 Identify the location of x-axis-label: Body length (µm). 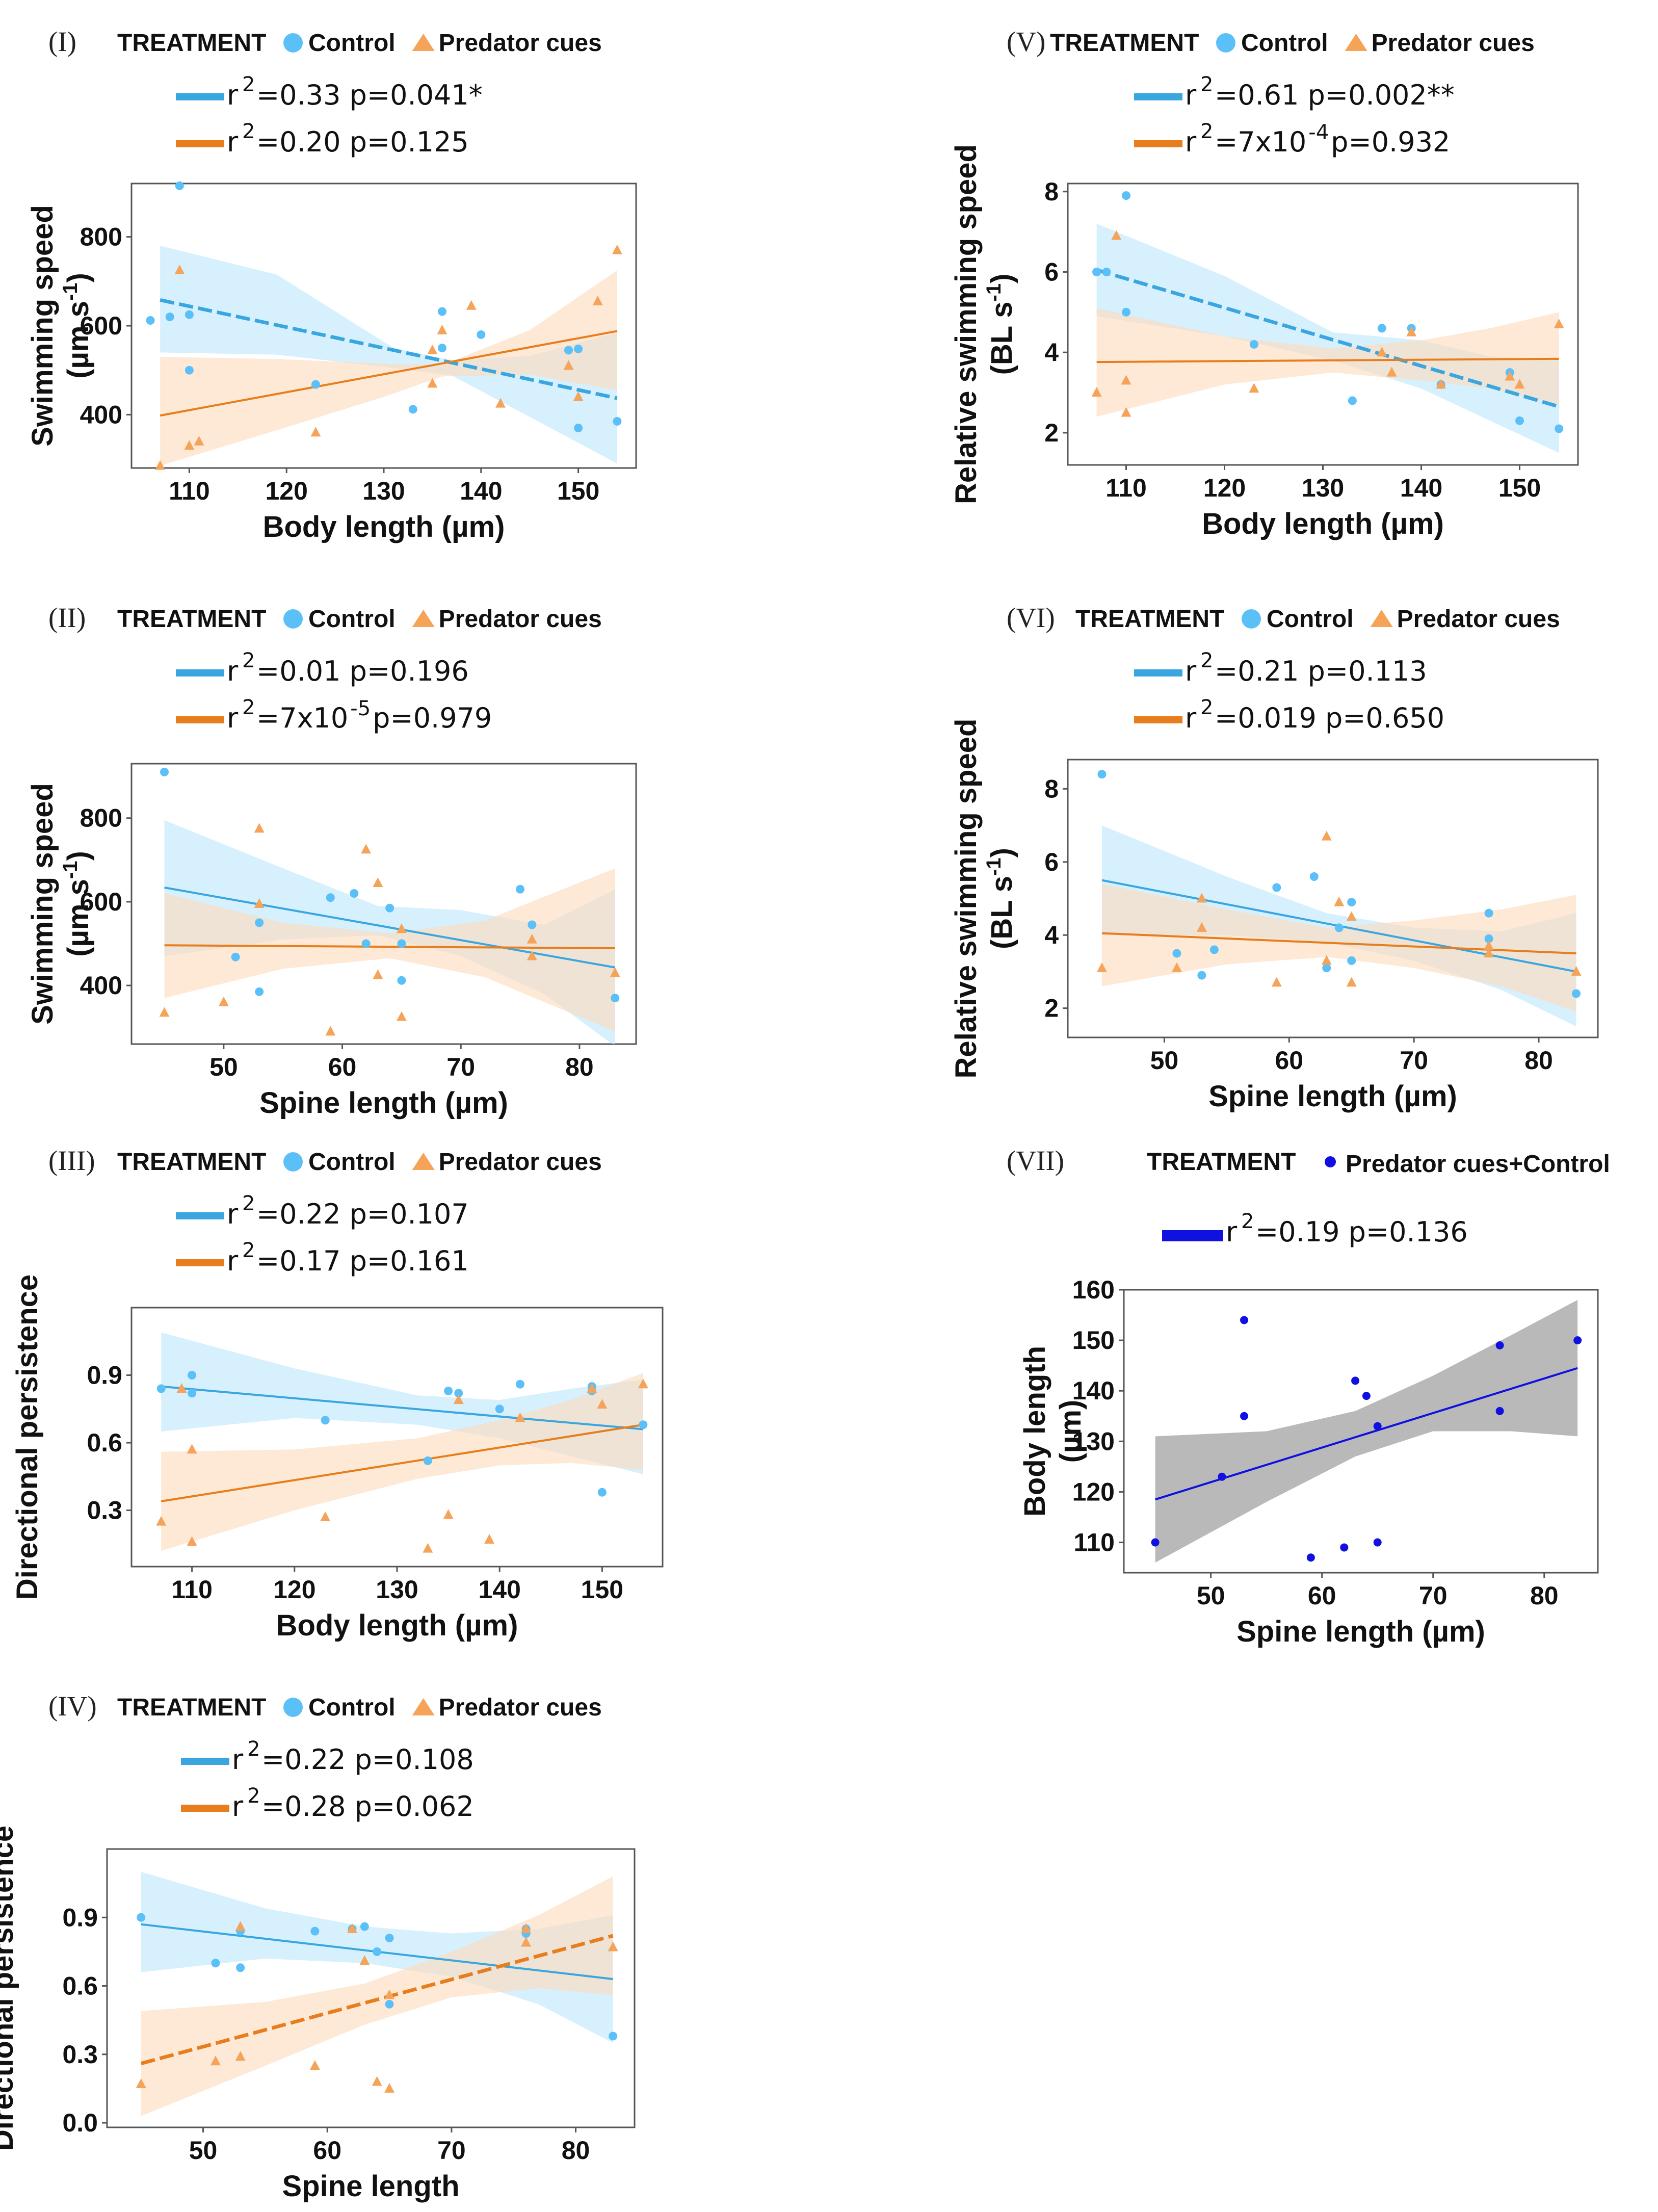
(397, 1625).